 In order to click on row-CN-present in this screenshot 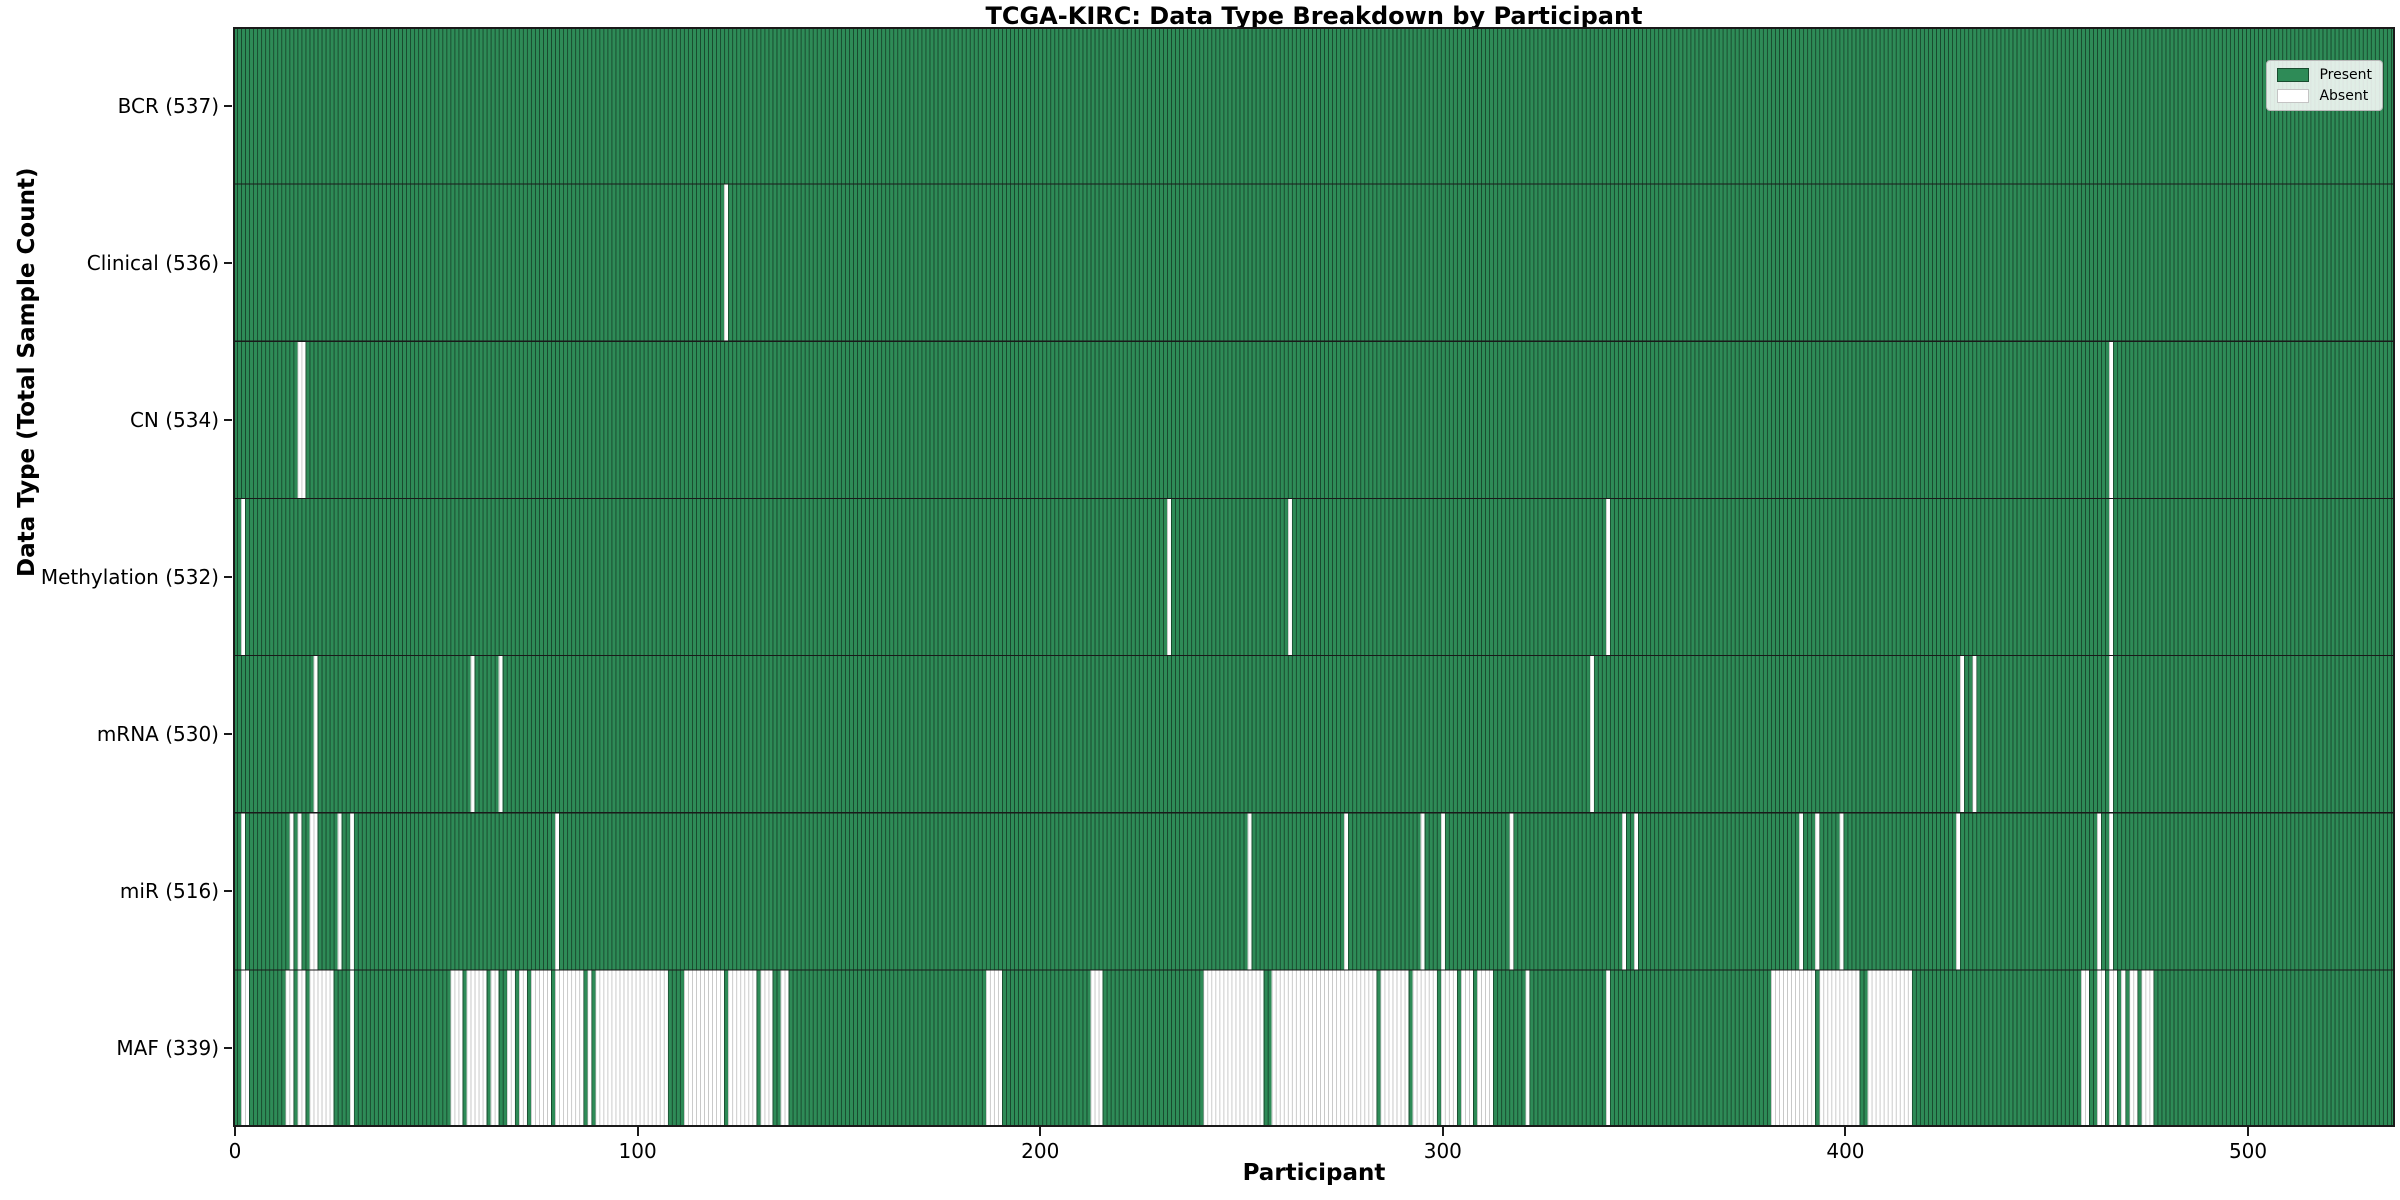, I will do `click(1314, 420)`.